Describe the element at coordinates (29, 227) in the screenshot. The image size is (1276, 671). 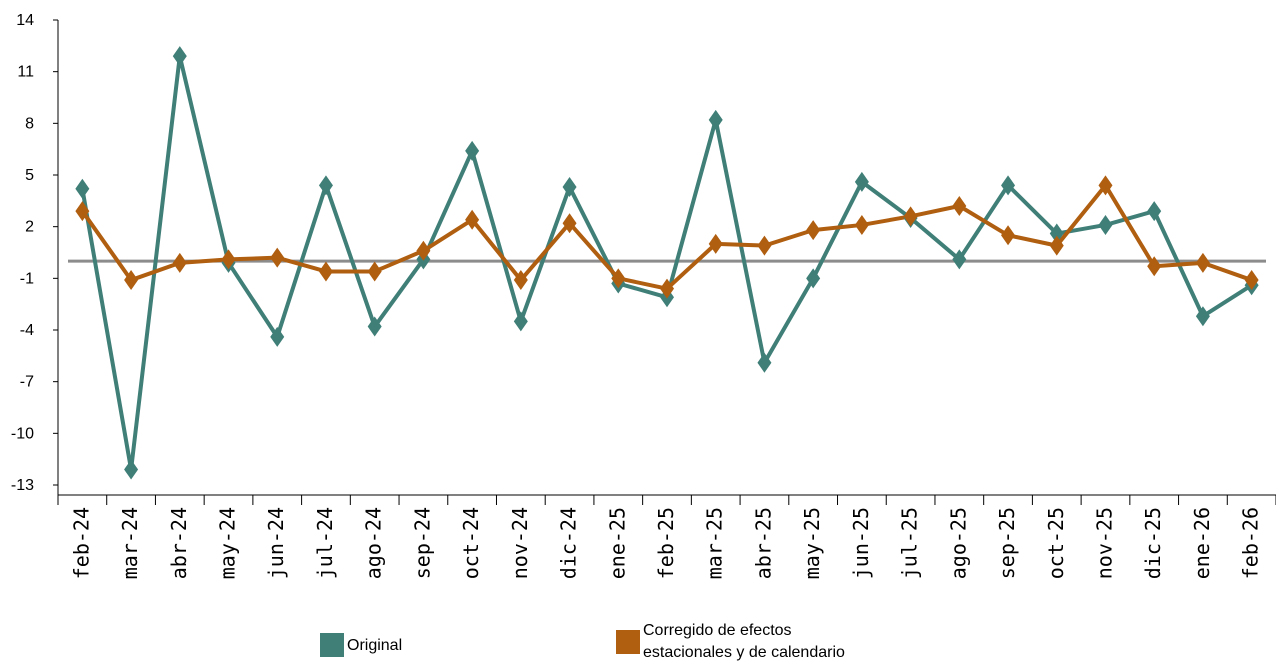
I see `y-tick-label: 2` at that location.